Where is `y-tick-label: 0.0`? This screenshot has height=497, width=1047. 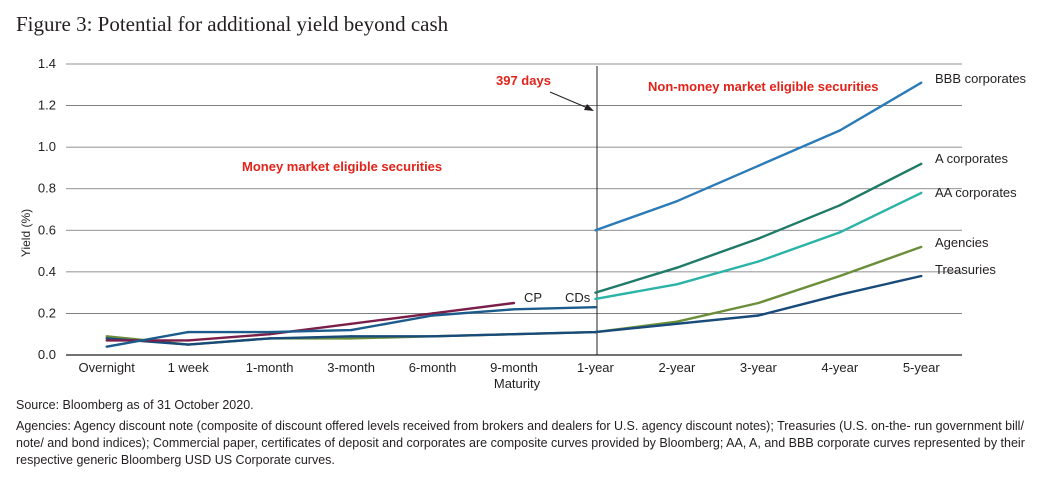
y-tick-label: 0.0 is located at coordinates (47, 354).